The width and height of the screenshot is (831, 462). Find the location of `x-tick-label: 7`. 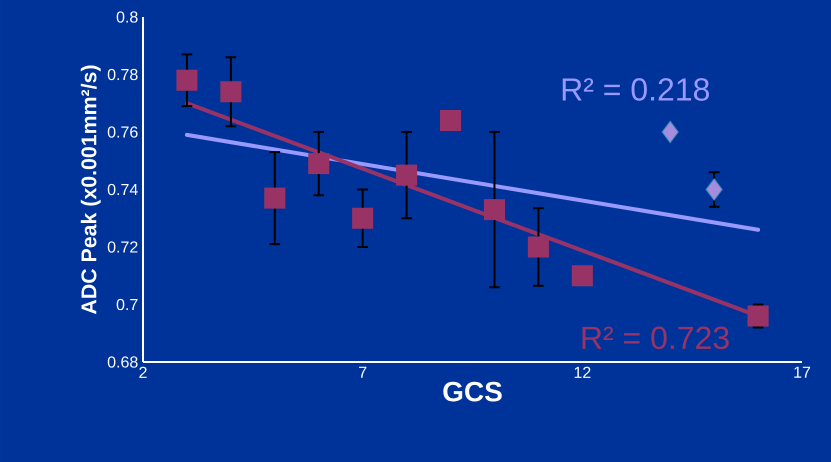

x-tick-label: 7 is located at coordinates (362, 372).